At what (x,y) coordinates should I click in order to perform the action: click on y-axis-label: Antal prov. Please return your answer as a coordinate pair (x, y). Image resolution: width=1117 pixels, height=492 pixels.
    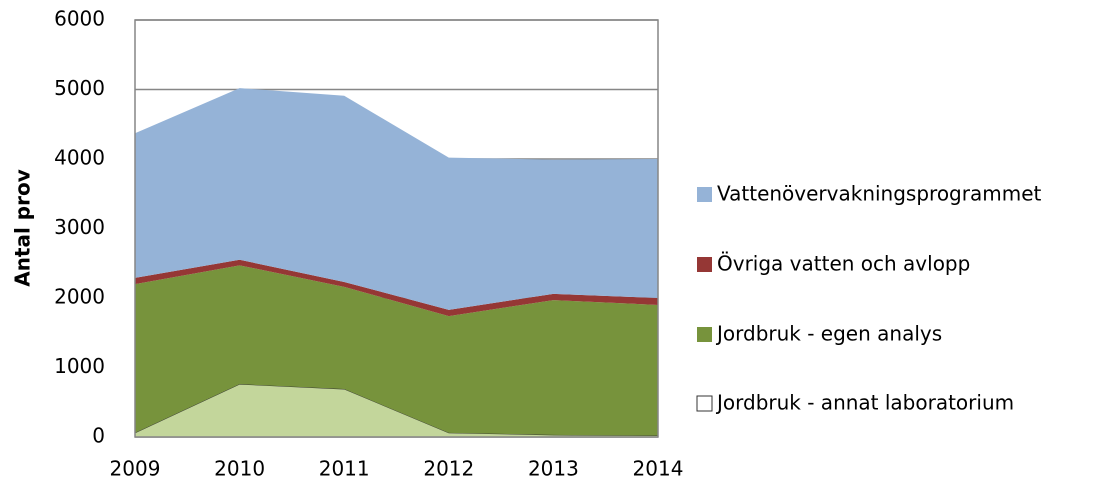
    Looking at the image, I should click on (23, 228).